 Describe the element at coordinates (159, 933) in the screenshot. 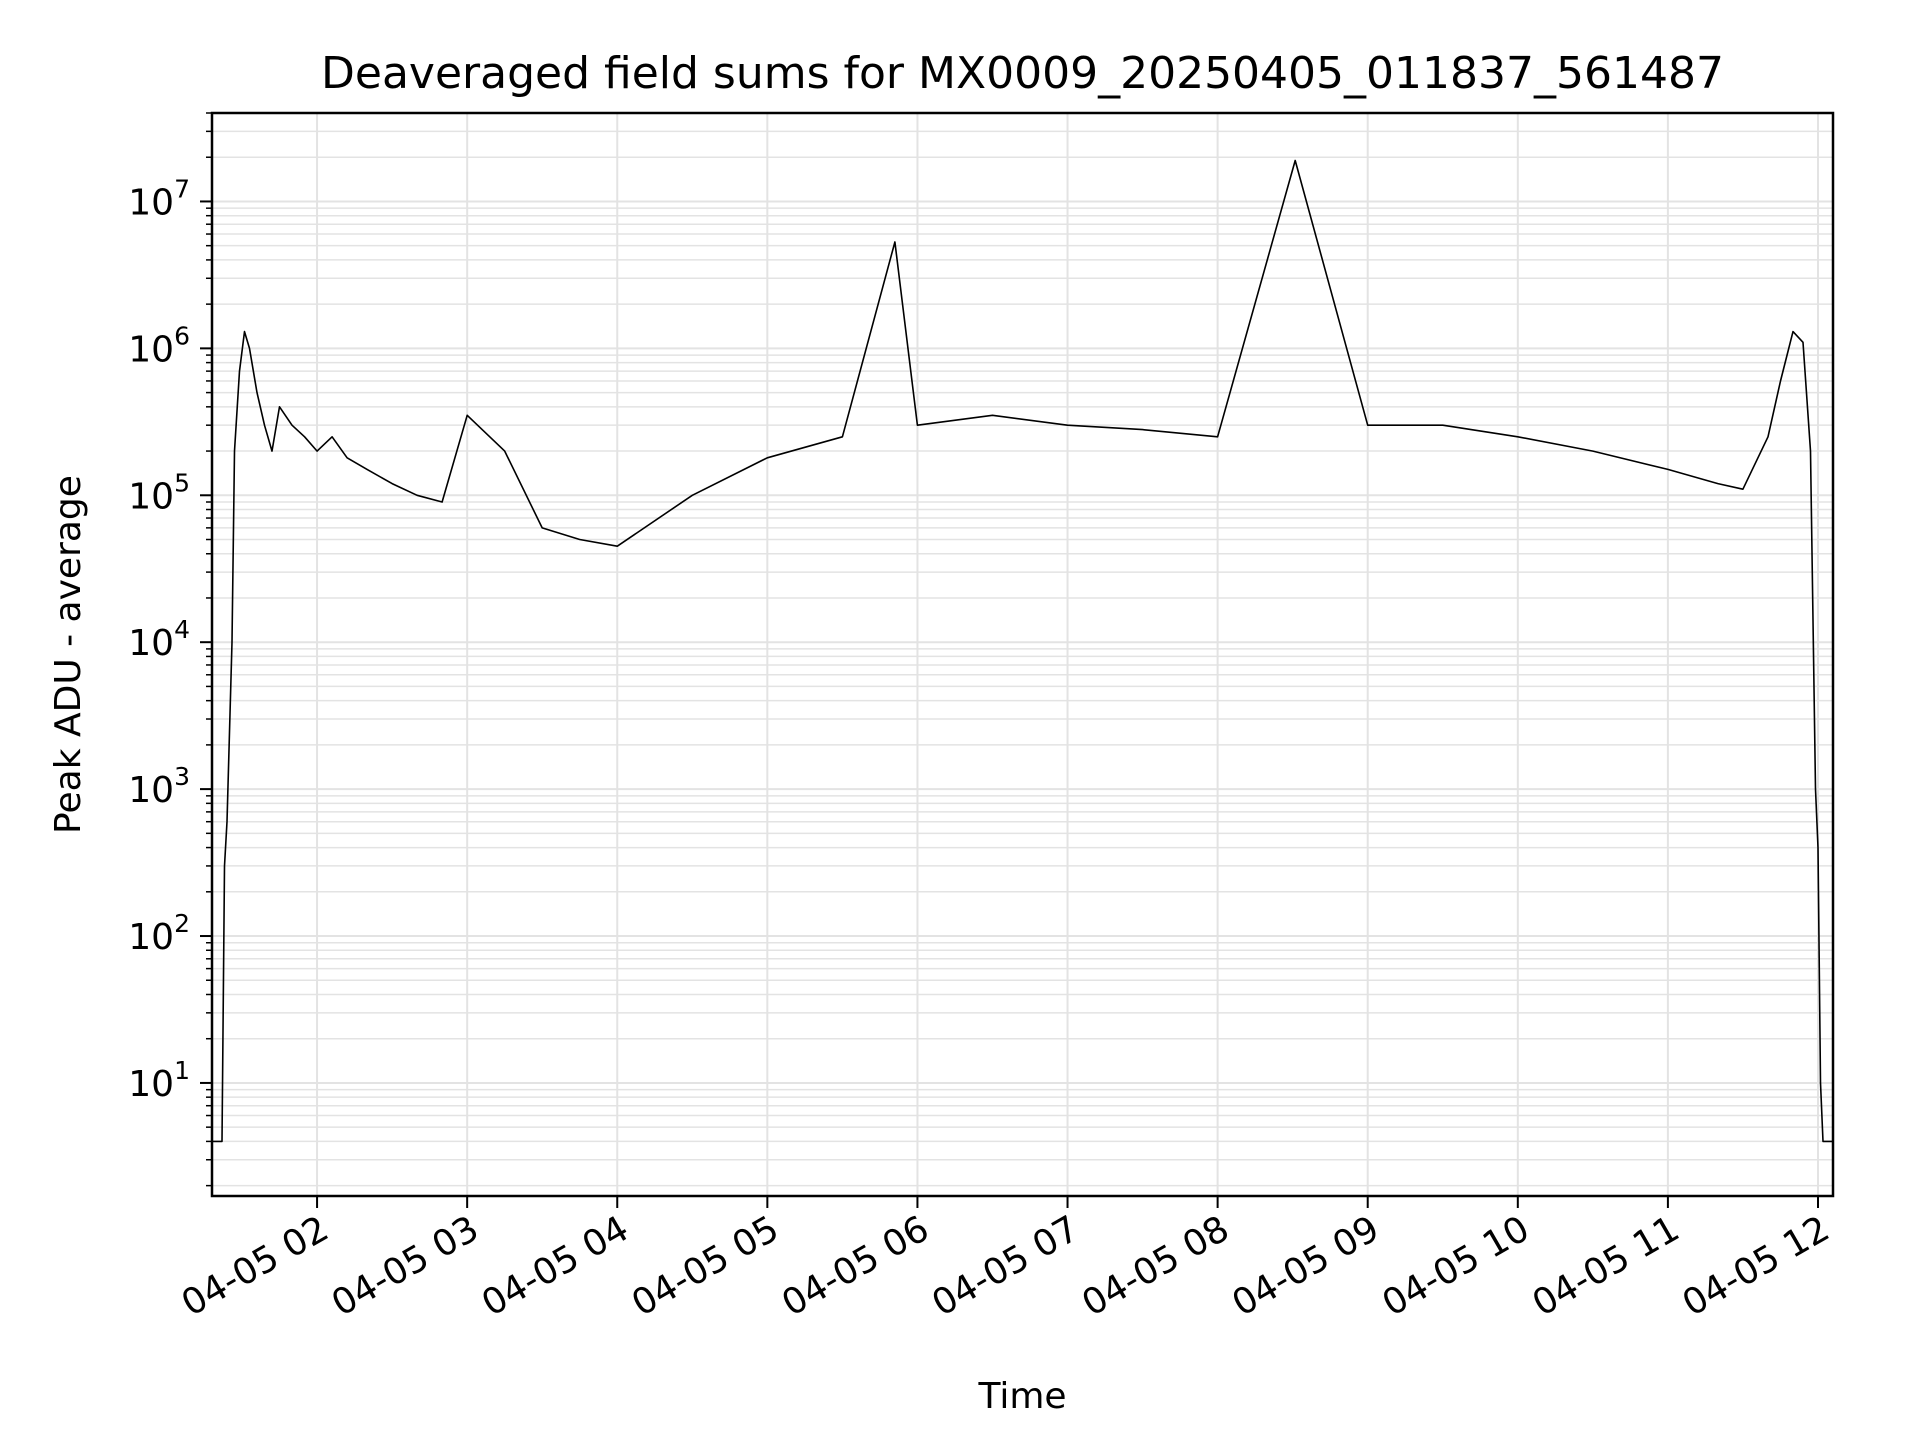

I see `y-tick-label: 10²` at that location.